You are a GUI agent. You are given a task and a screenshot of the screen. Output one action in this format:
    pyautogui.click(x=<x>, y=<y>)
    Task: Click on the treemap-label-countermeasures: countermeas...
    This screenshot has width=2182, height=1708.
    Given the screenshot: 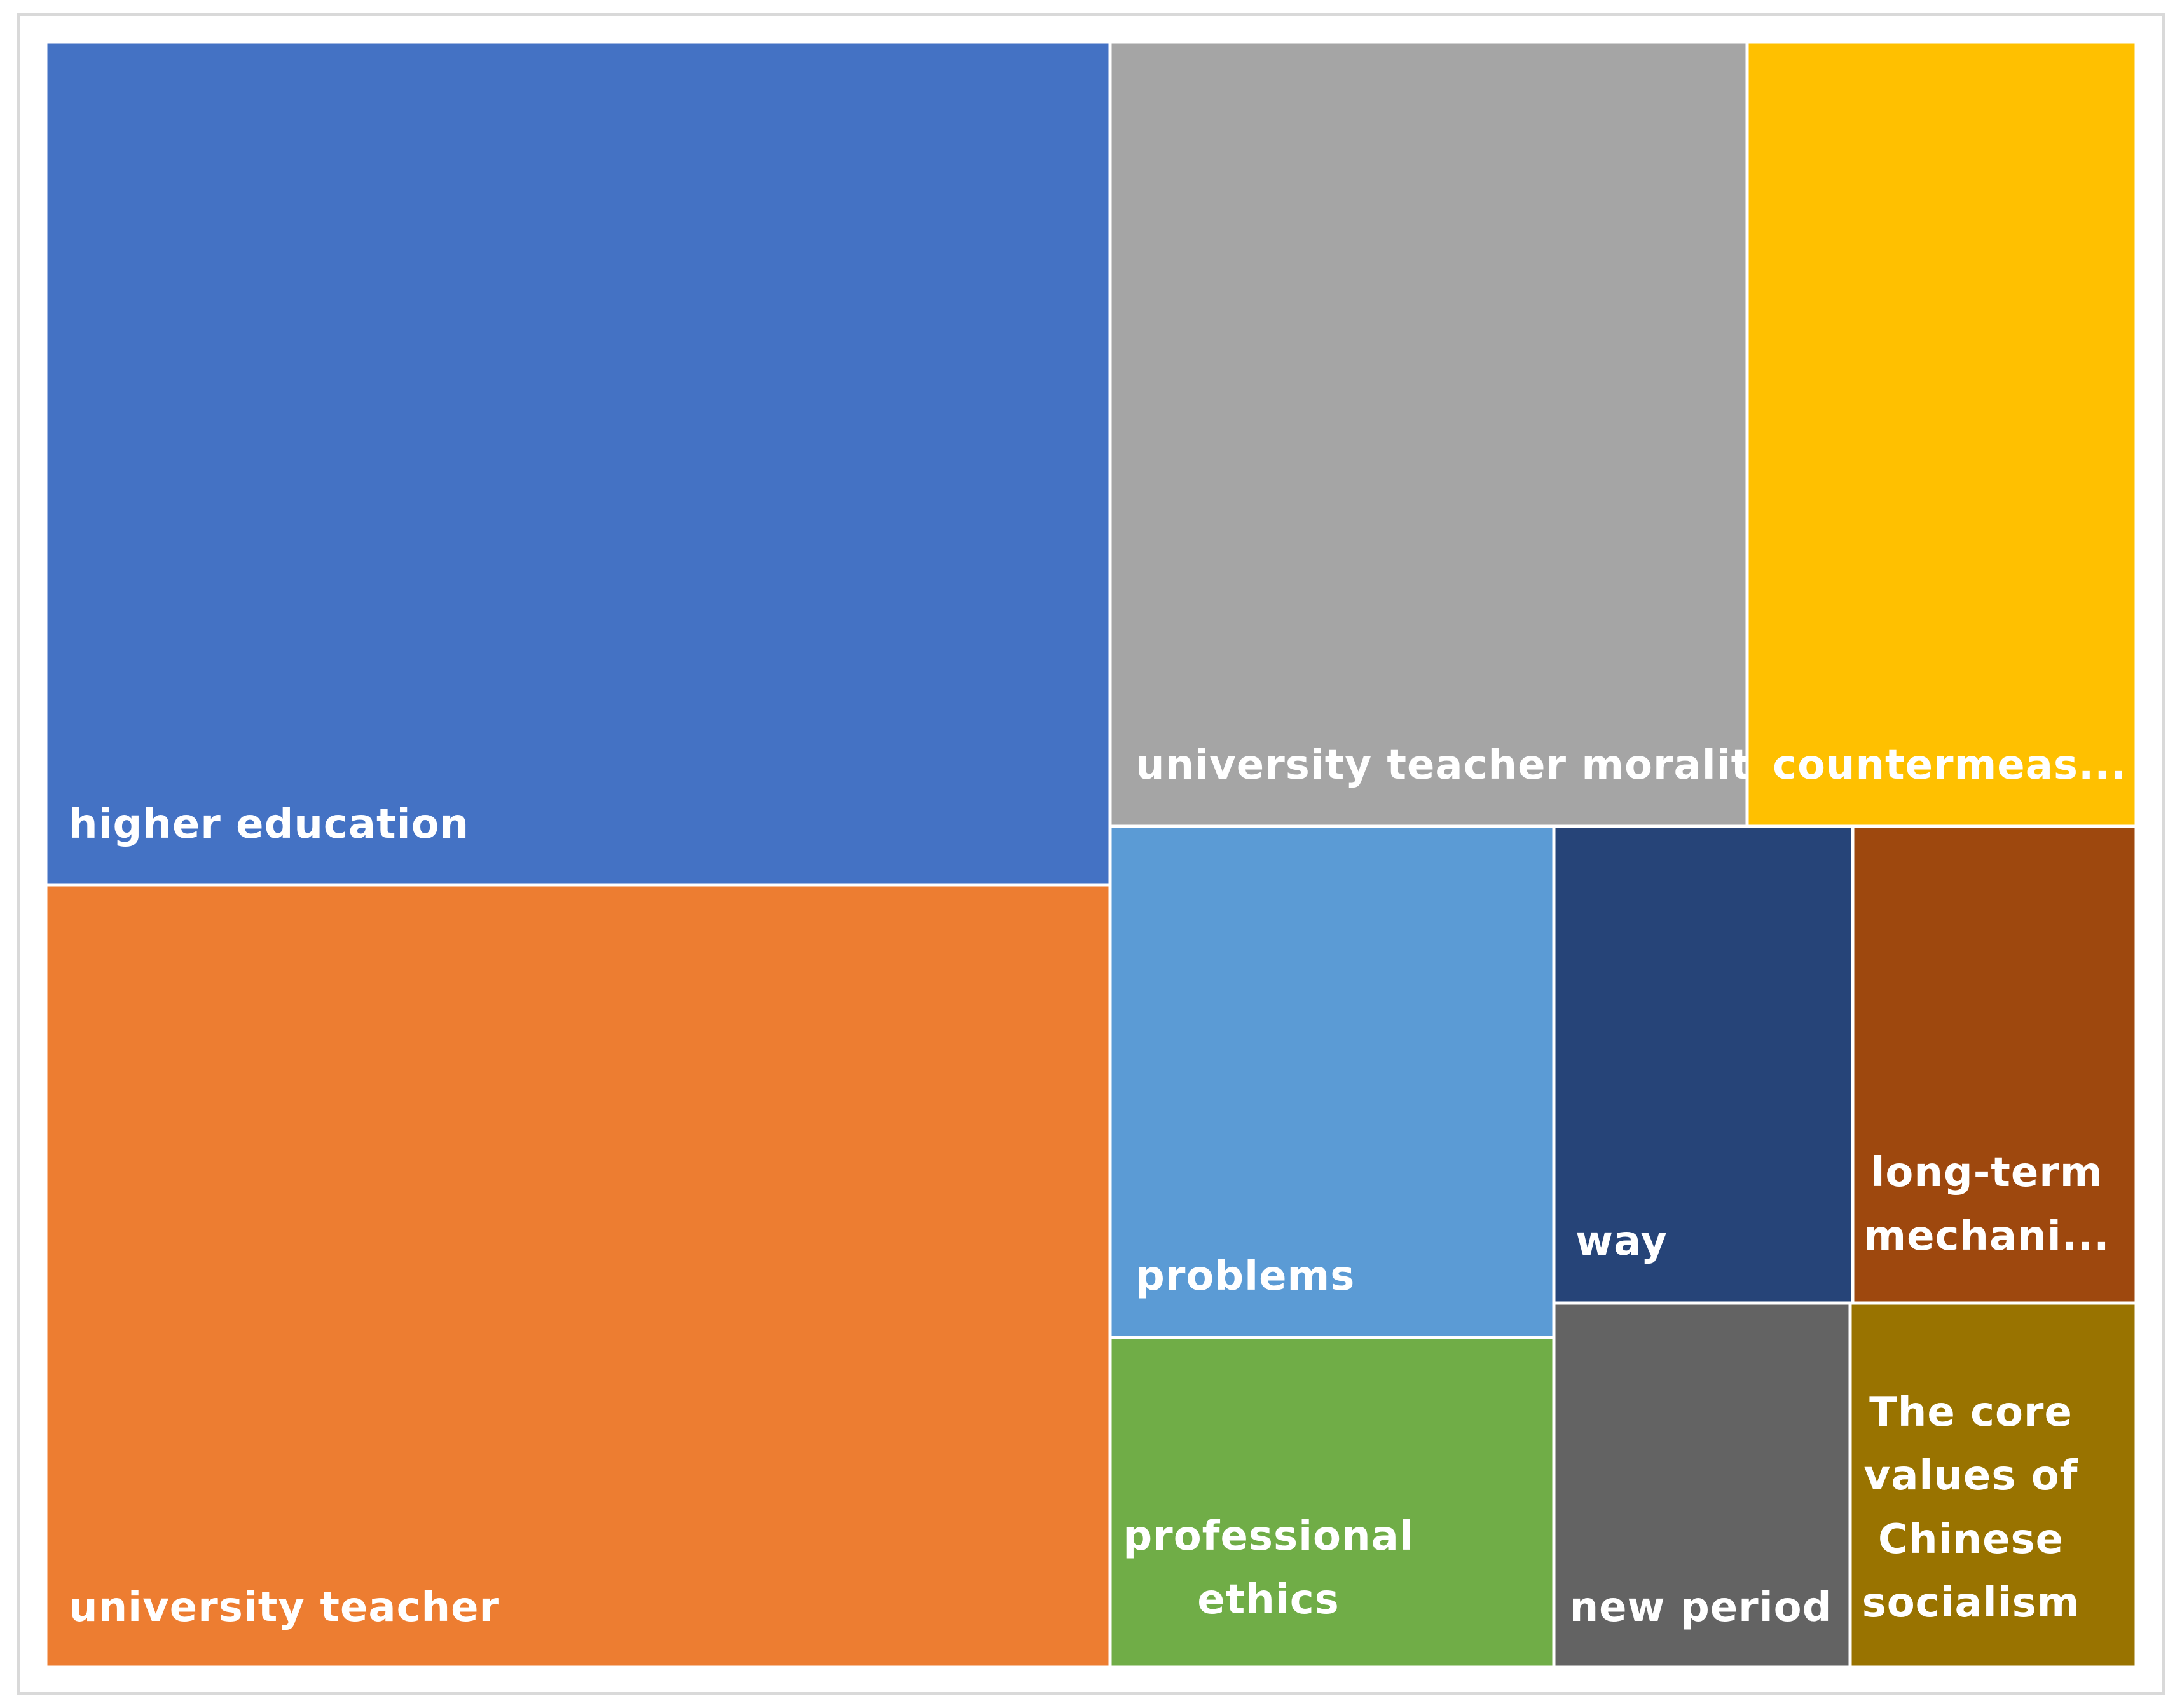 What is the action you would take?
    pyautogui.click(x=1950, y=765)
    